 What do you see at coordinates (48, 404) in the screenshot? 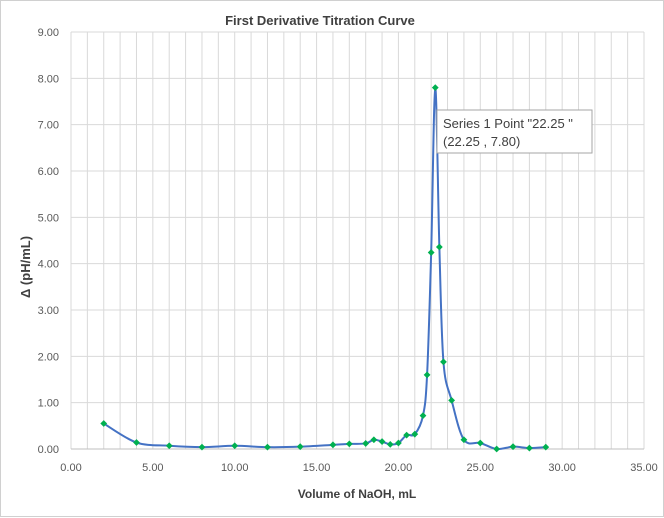
I see `y-tick-label: 1.00` at bounding box center [48, 404].